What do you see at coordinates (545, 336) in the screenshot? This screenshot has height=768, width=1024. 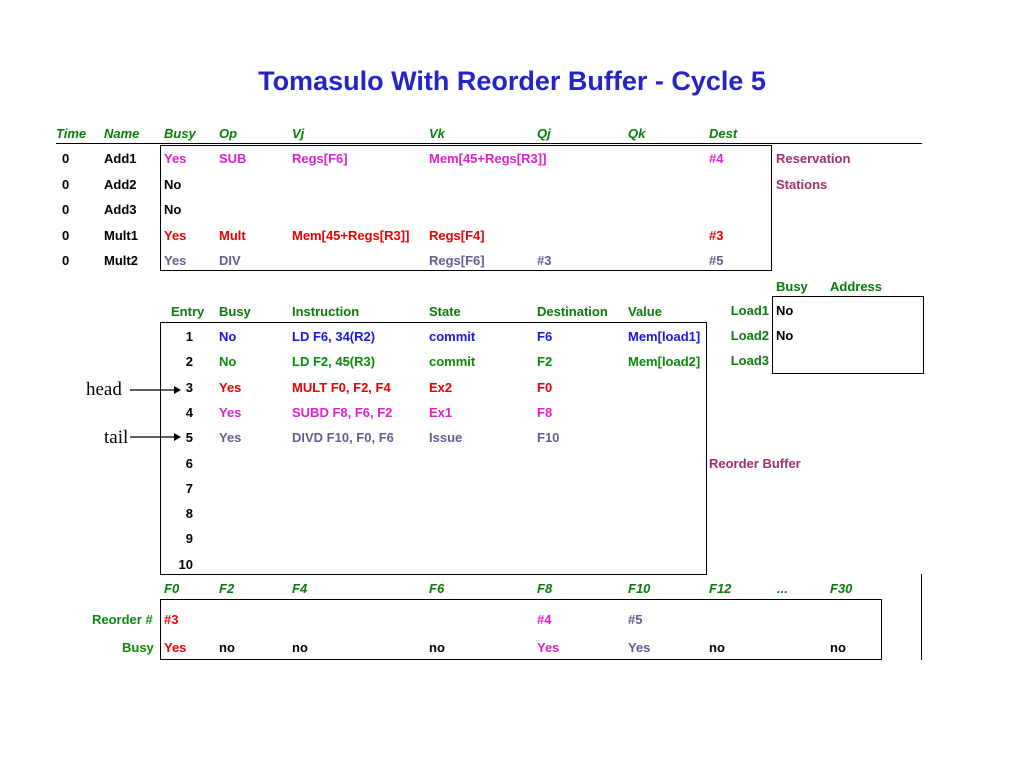 I see `rob-destination-cell: F6` at bounding box center [545, 336].